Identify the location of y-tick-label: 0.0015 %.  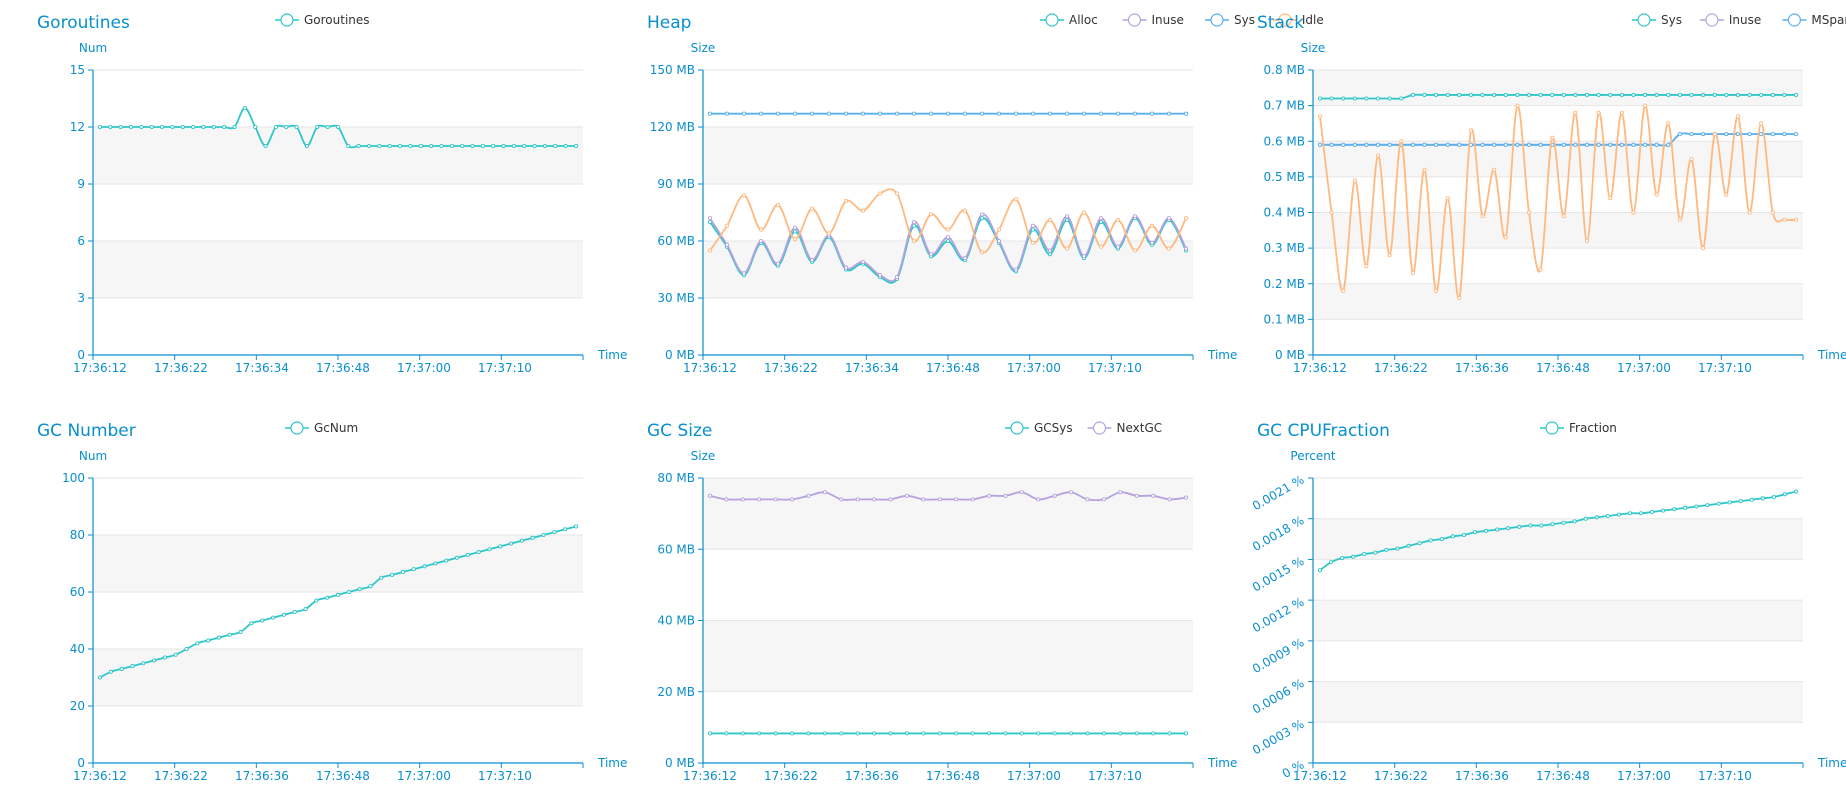
(1278, 574).